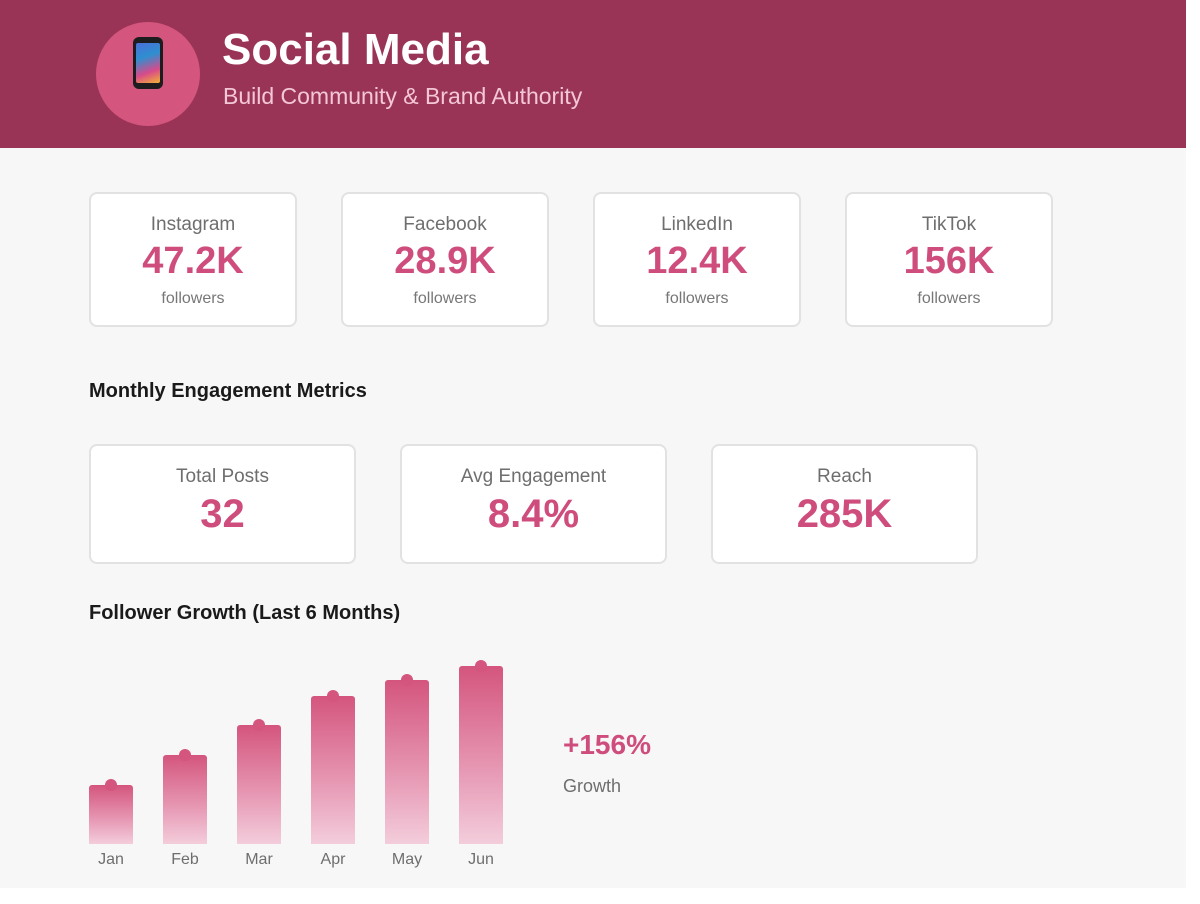  I want to click on bar-jan, so click(111, 814).